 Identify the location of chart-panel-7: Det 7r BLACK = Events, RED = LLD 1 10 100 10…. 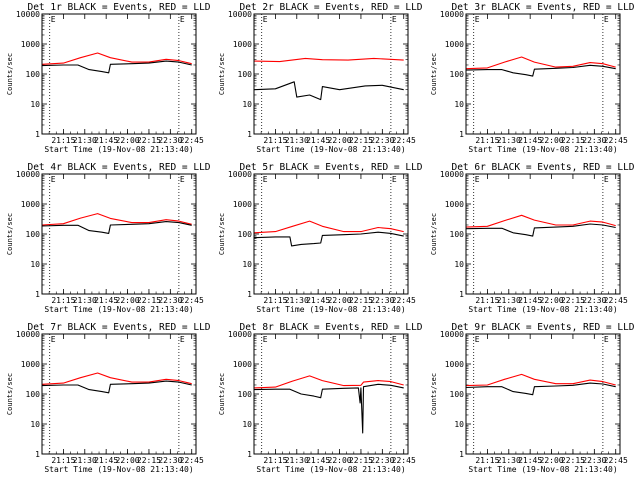
(108, 398).